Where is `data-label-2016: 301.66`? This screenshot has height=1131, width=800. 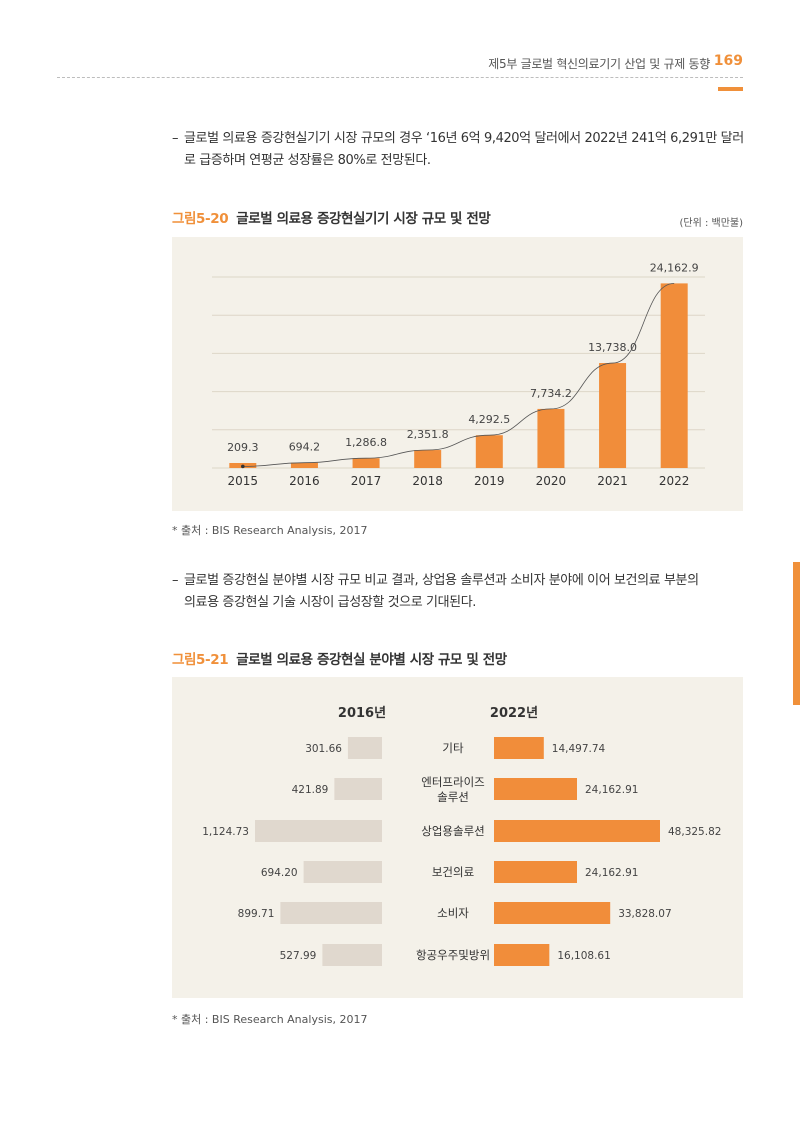 data-label-2016: 301.66 is located at coordinates (323, 749).